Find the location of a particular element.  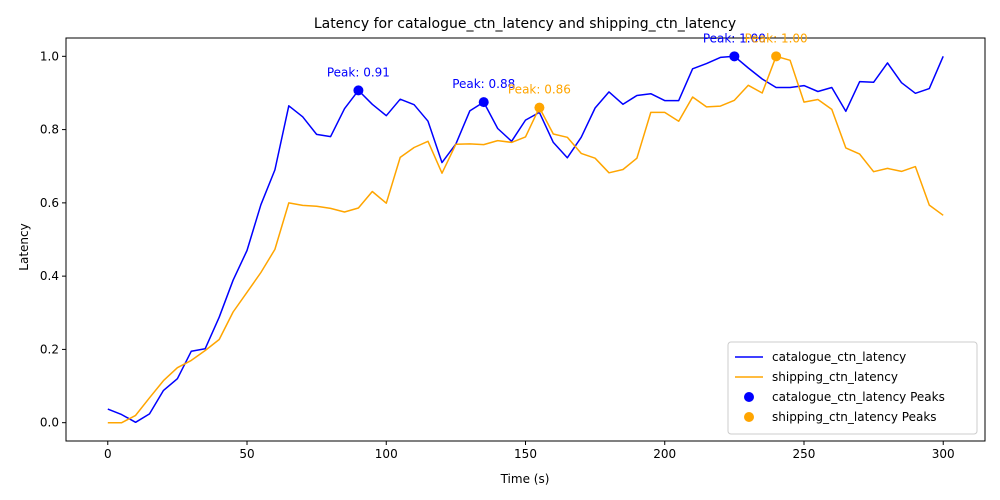

y-tick-label: 0.6 is located at coordinates (49, 203).